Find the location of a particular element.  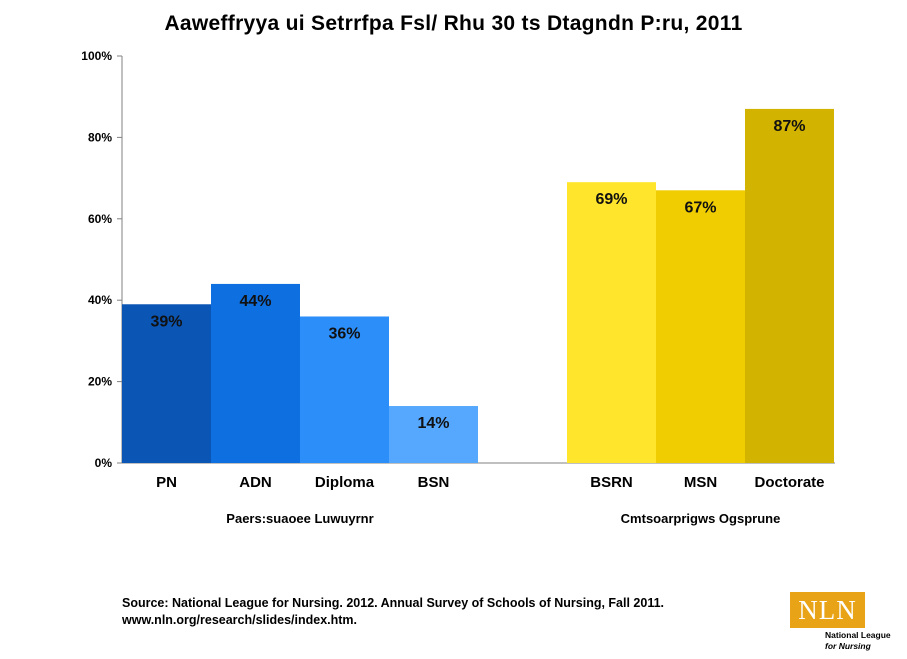

data-label: 36% is located at coordinates (344, 333).